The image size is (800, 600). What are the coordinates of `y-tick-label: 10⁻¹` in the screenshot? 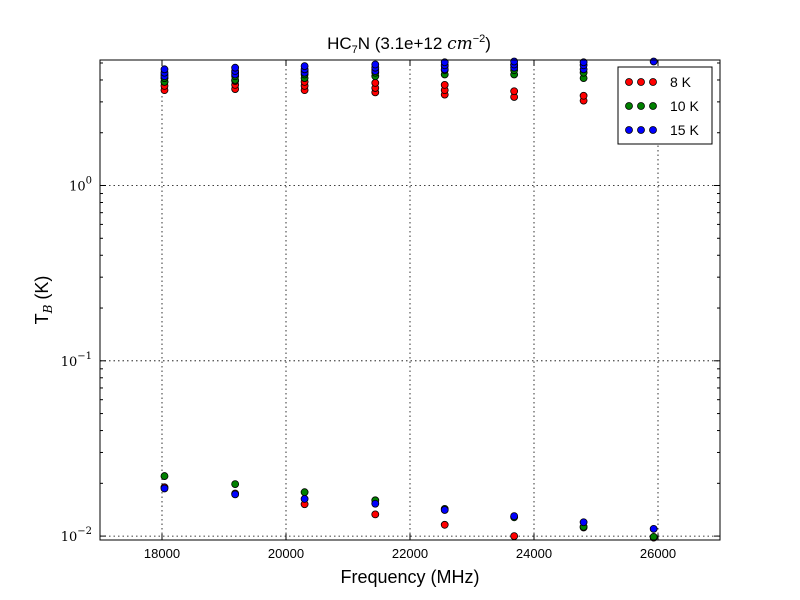 It's located at (76, 360).